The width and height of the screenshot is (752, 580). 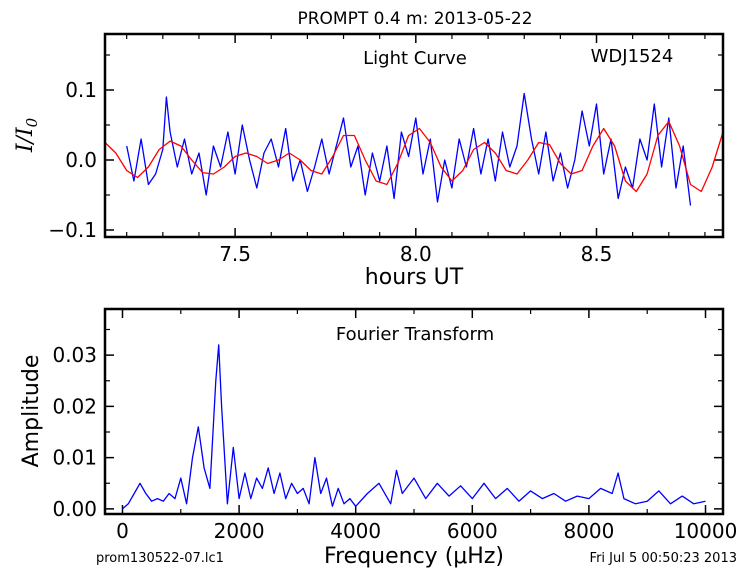 I want to click on fourier-xlabel: Frequency (μHz), so click(x=414, y=556).